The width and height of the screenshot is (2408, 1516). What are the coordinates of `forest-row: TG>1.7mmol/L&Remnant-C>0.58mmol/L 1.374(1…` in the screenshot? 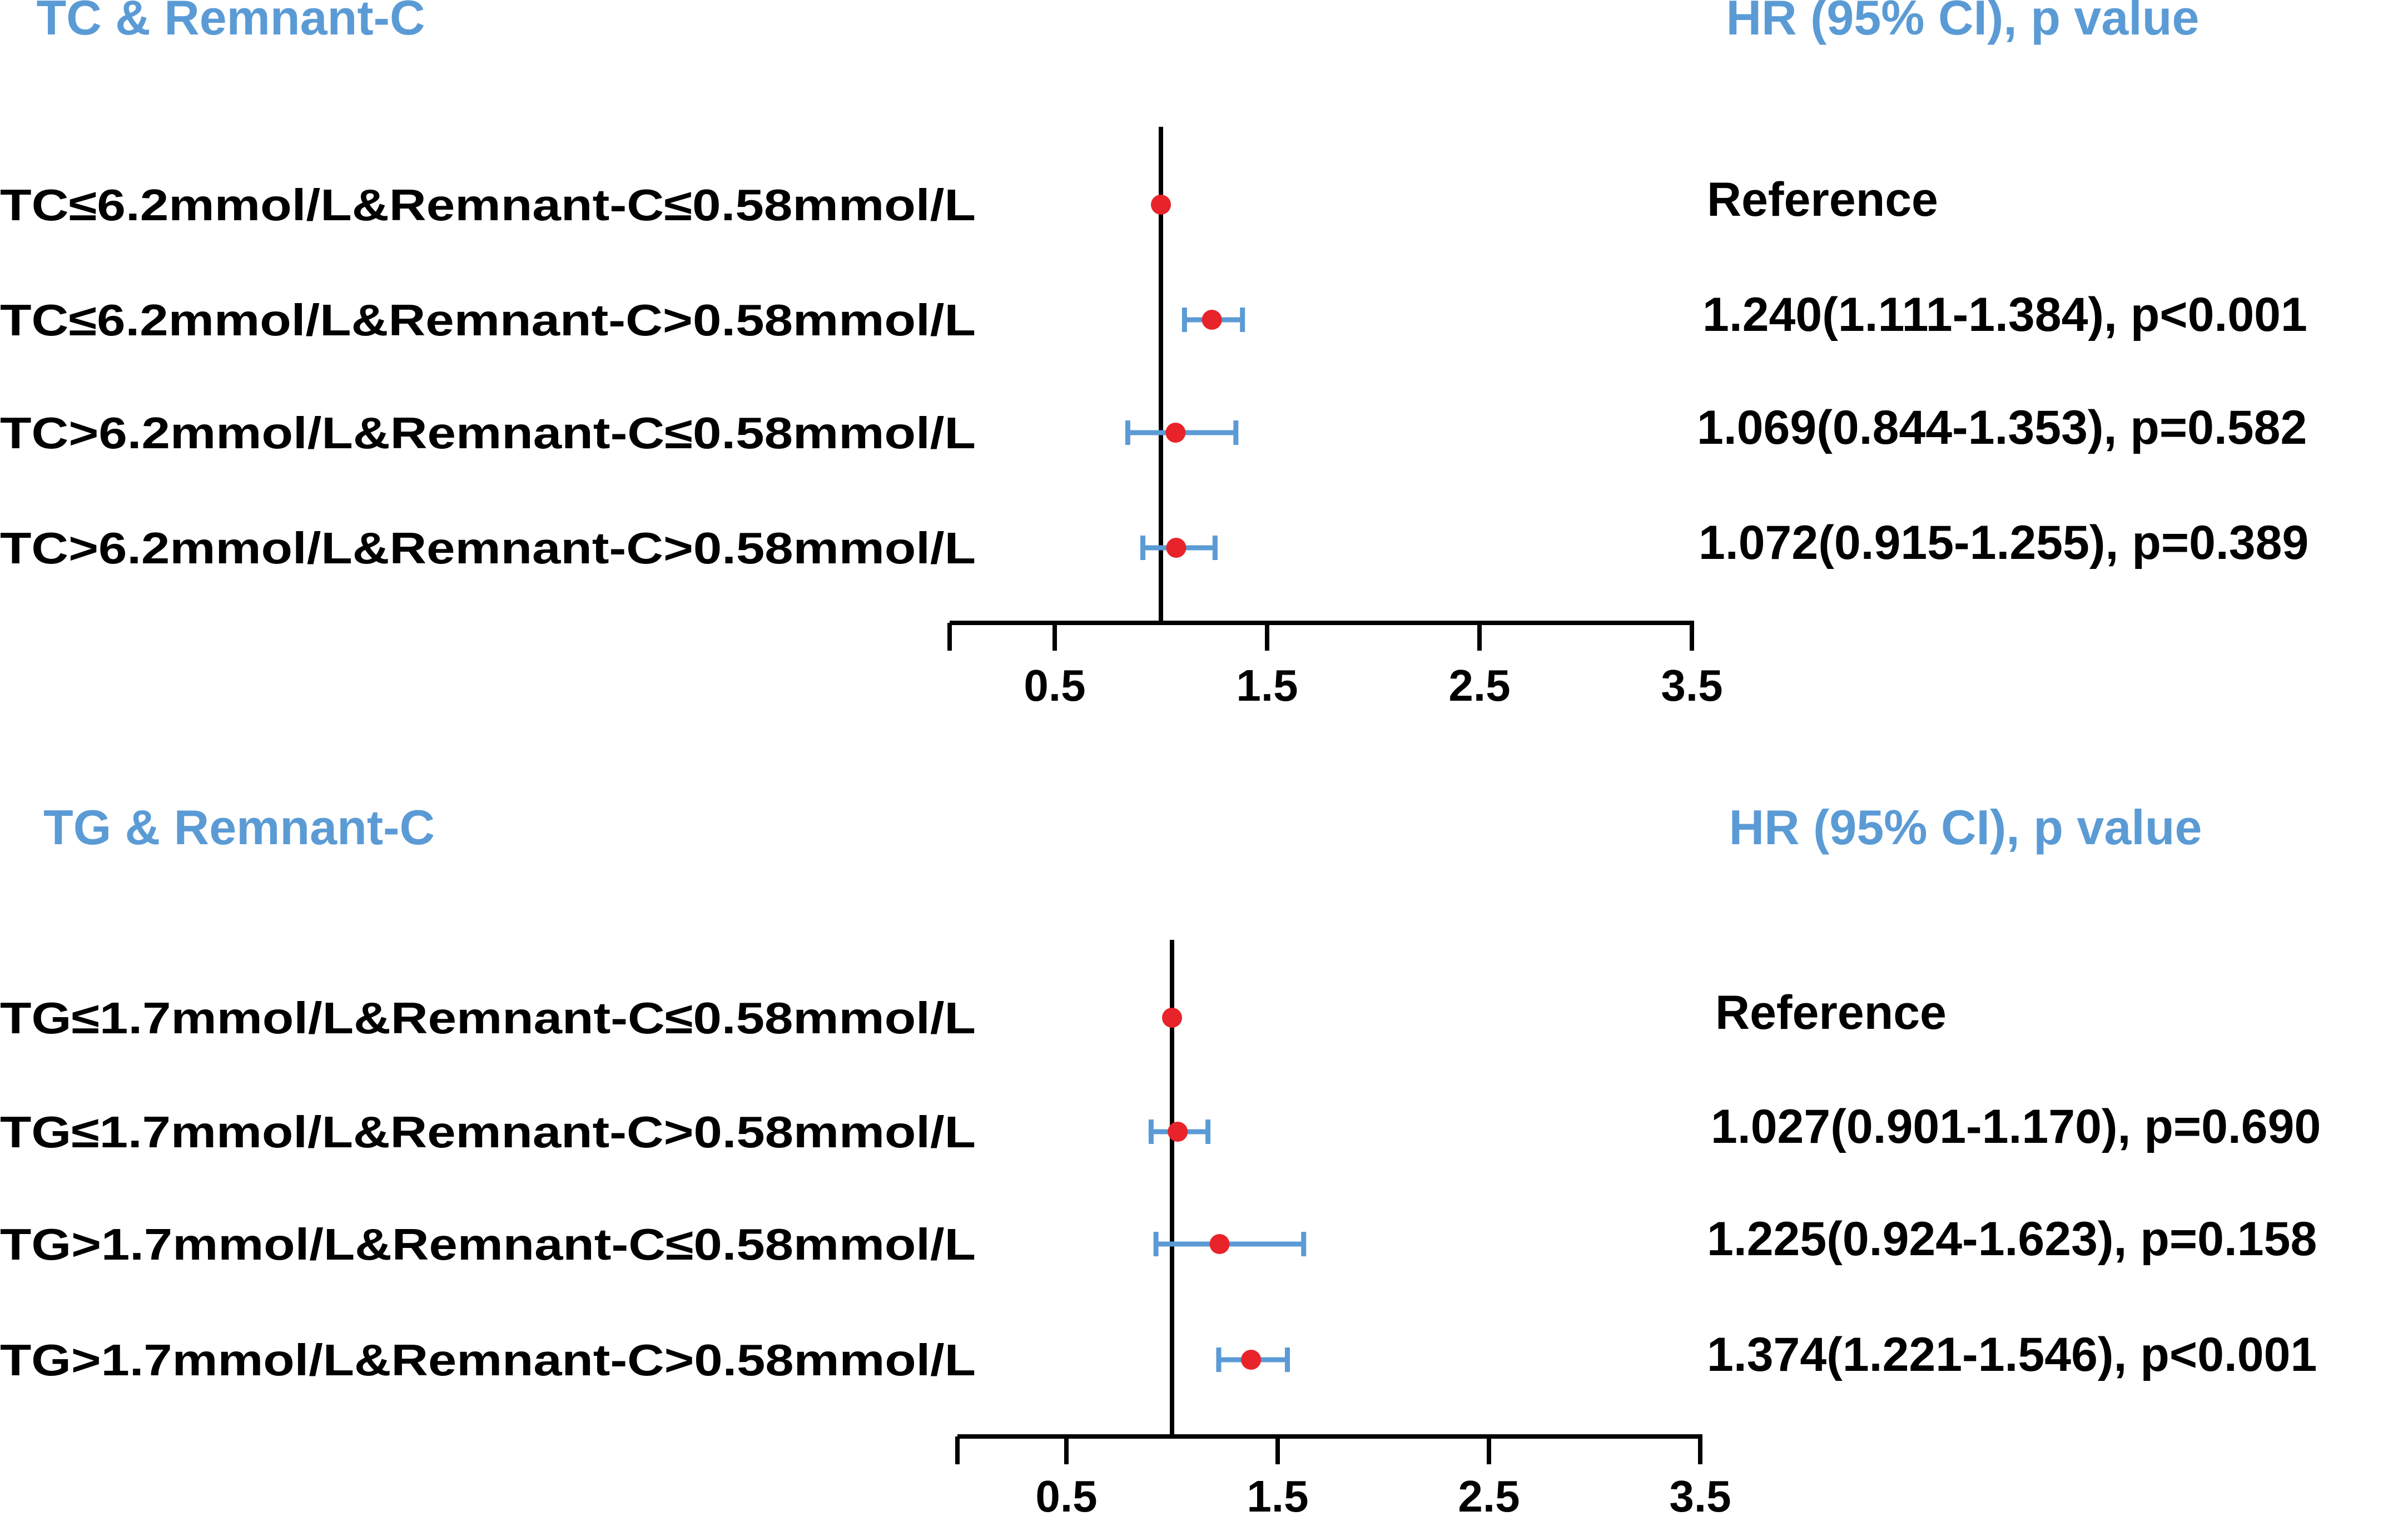 It's located at (1158, 1356).